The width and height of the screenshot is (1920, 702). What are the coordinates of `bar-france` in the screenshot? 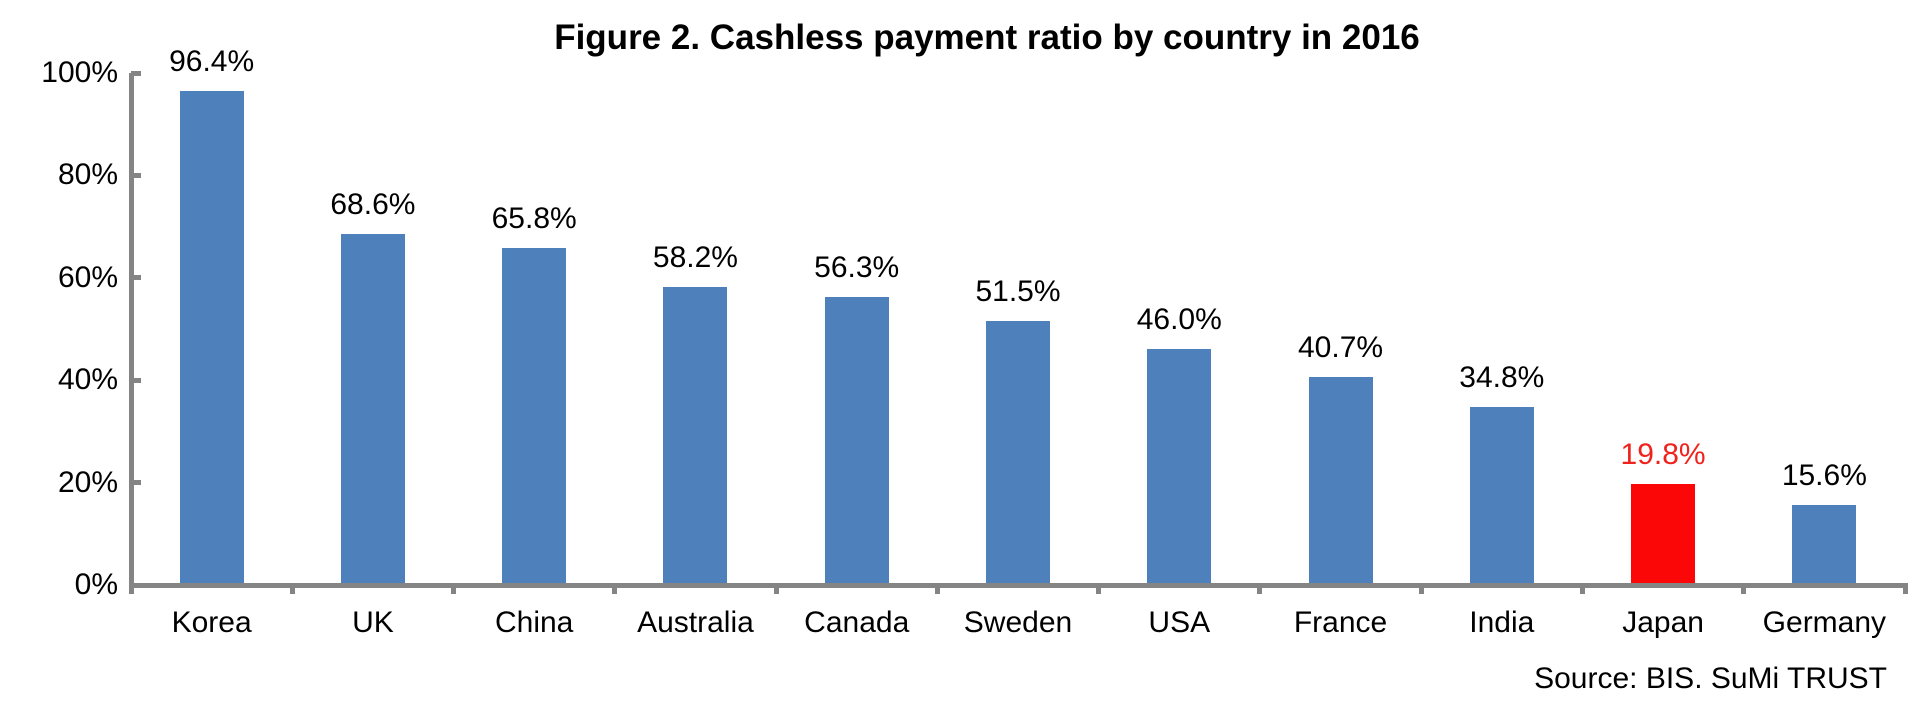 It's located at (1340, 479).